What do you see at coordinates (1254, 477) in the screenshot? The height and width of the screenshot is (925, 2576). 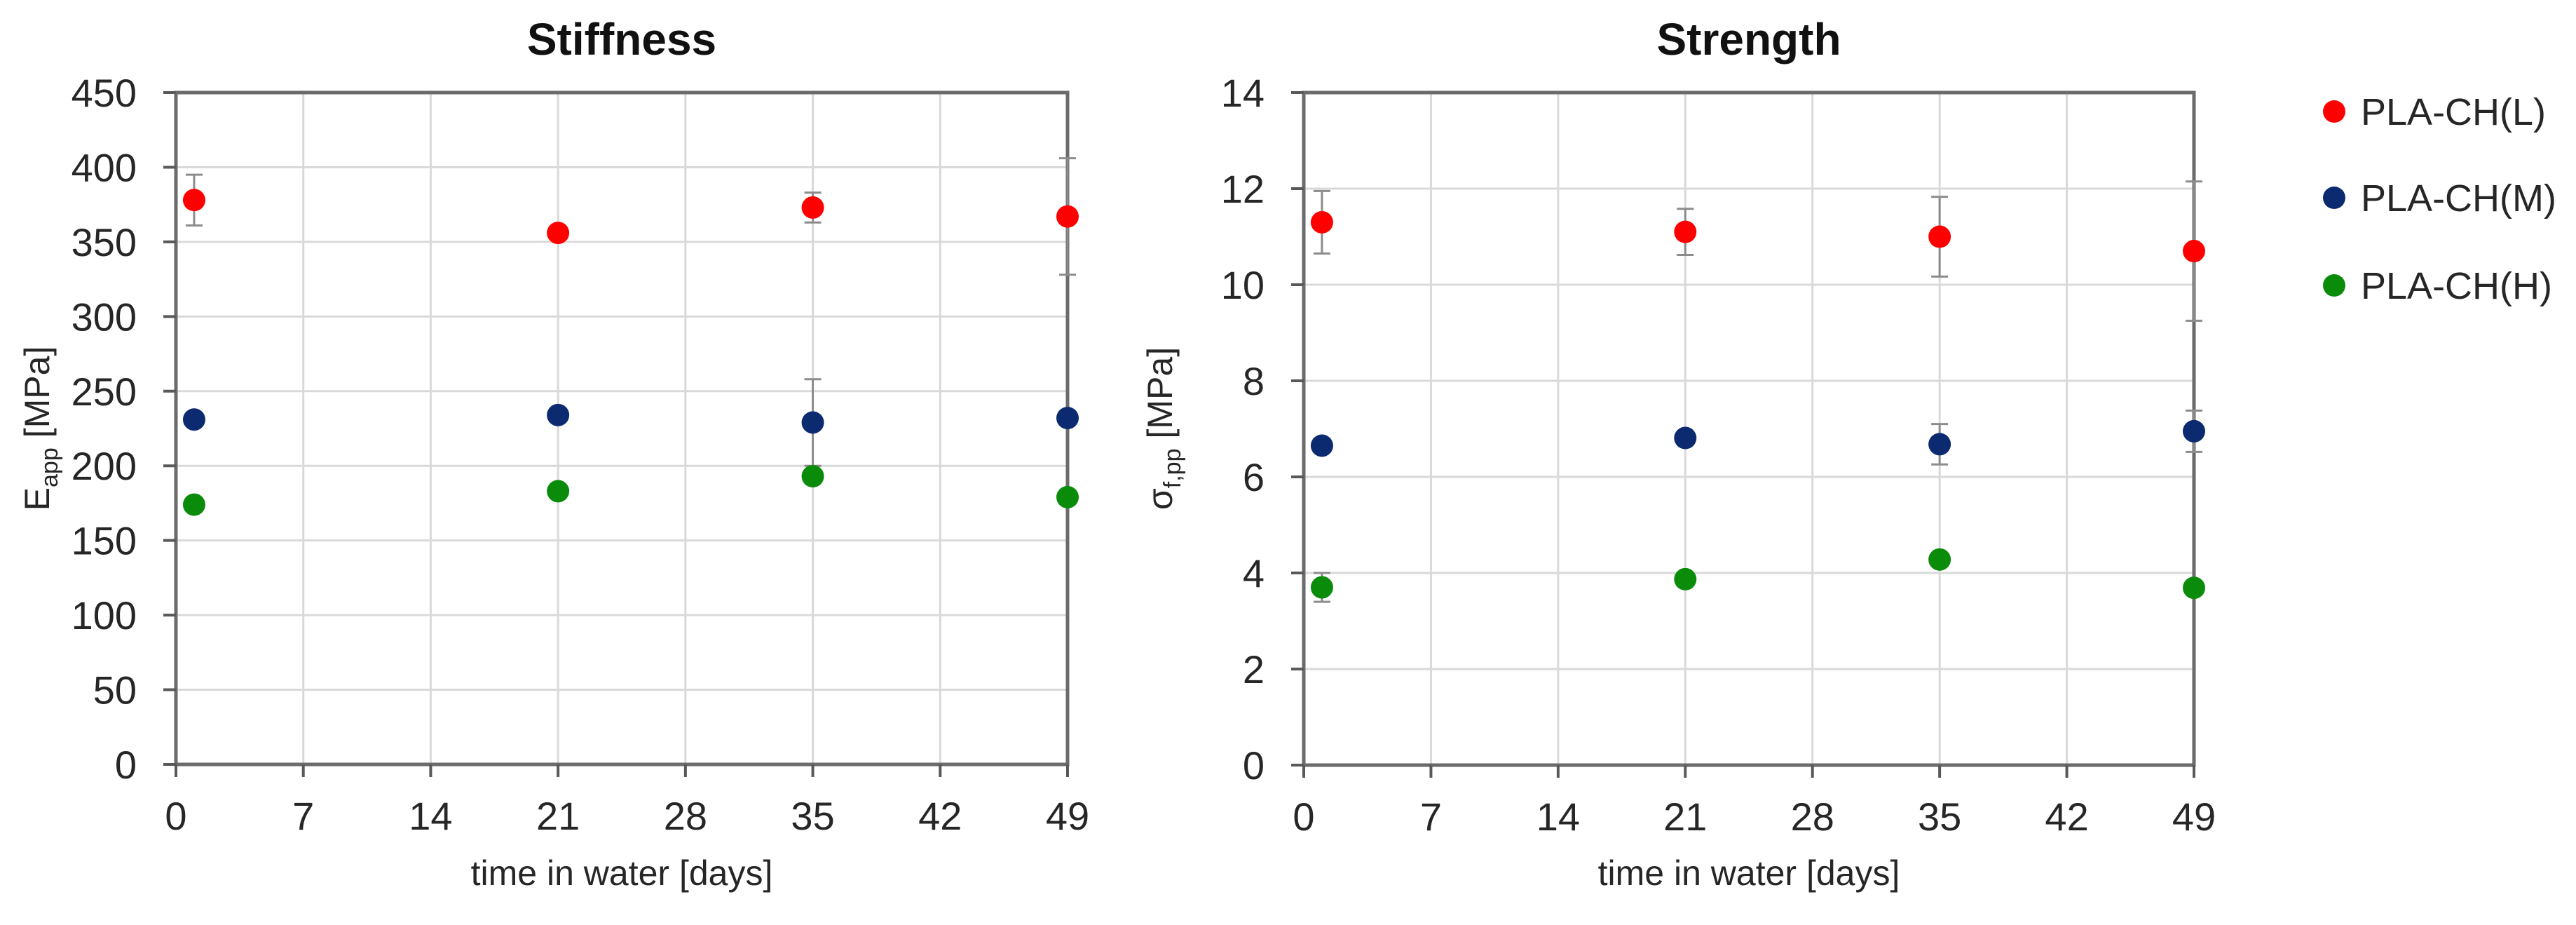 I see `y-tick-label: 6` at bounding box center [1254, 477].